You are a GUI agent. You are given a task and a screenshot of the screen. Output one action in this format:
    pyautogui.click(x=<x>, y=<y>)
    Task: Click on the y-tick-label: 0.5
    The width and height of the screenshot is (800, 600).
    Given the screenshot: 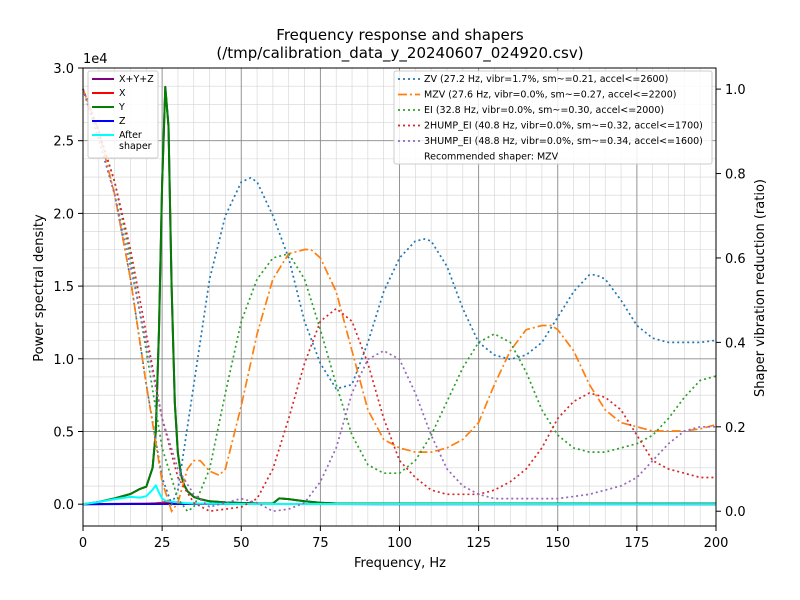 What is the action you would take?
    pyautogui.click(x=63, y=432)
    